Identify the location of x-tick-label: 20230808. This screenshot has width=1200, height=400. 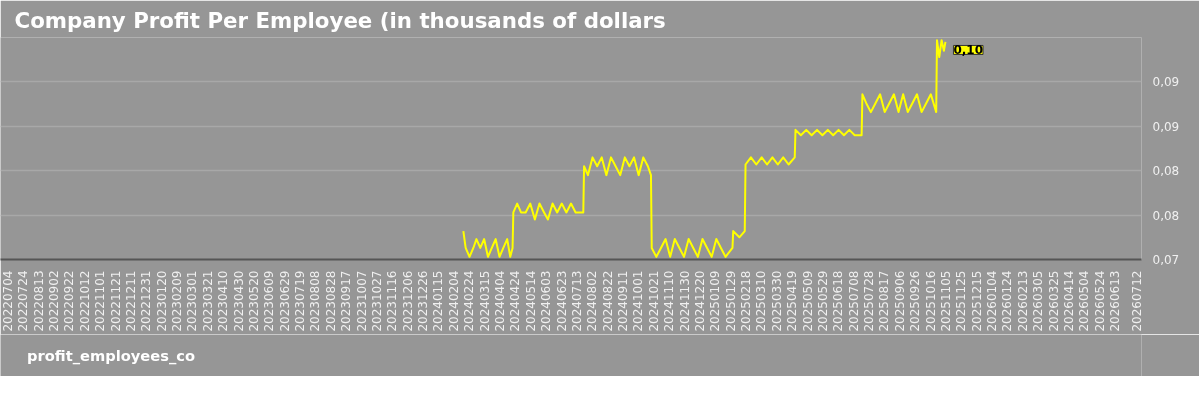
(315, 301).